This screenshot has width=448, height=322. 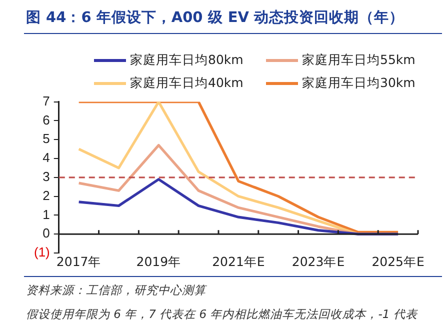 I want to click on chart-title: 图 44：6 年假设下，A00 级 EV 动态投资回收期（年）, so click(x=215, y=17).